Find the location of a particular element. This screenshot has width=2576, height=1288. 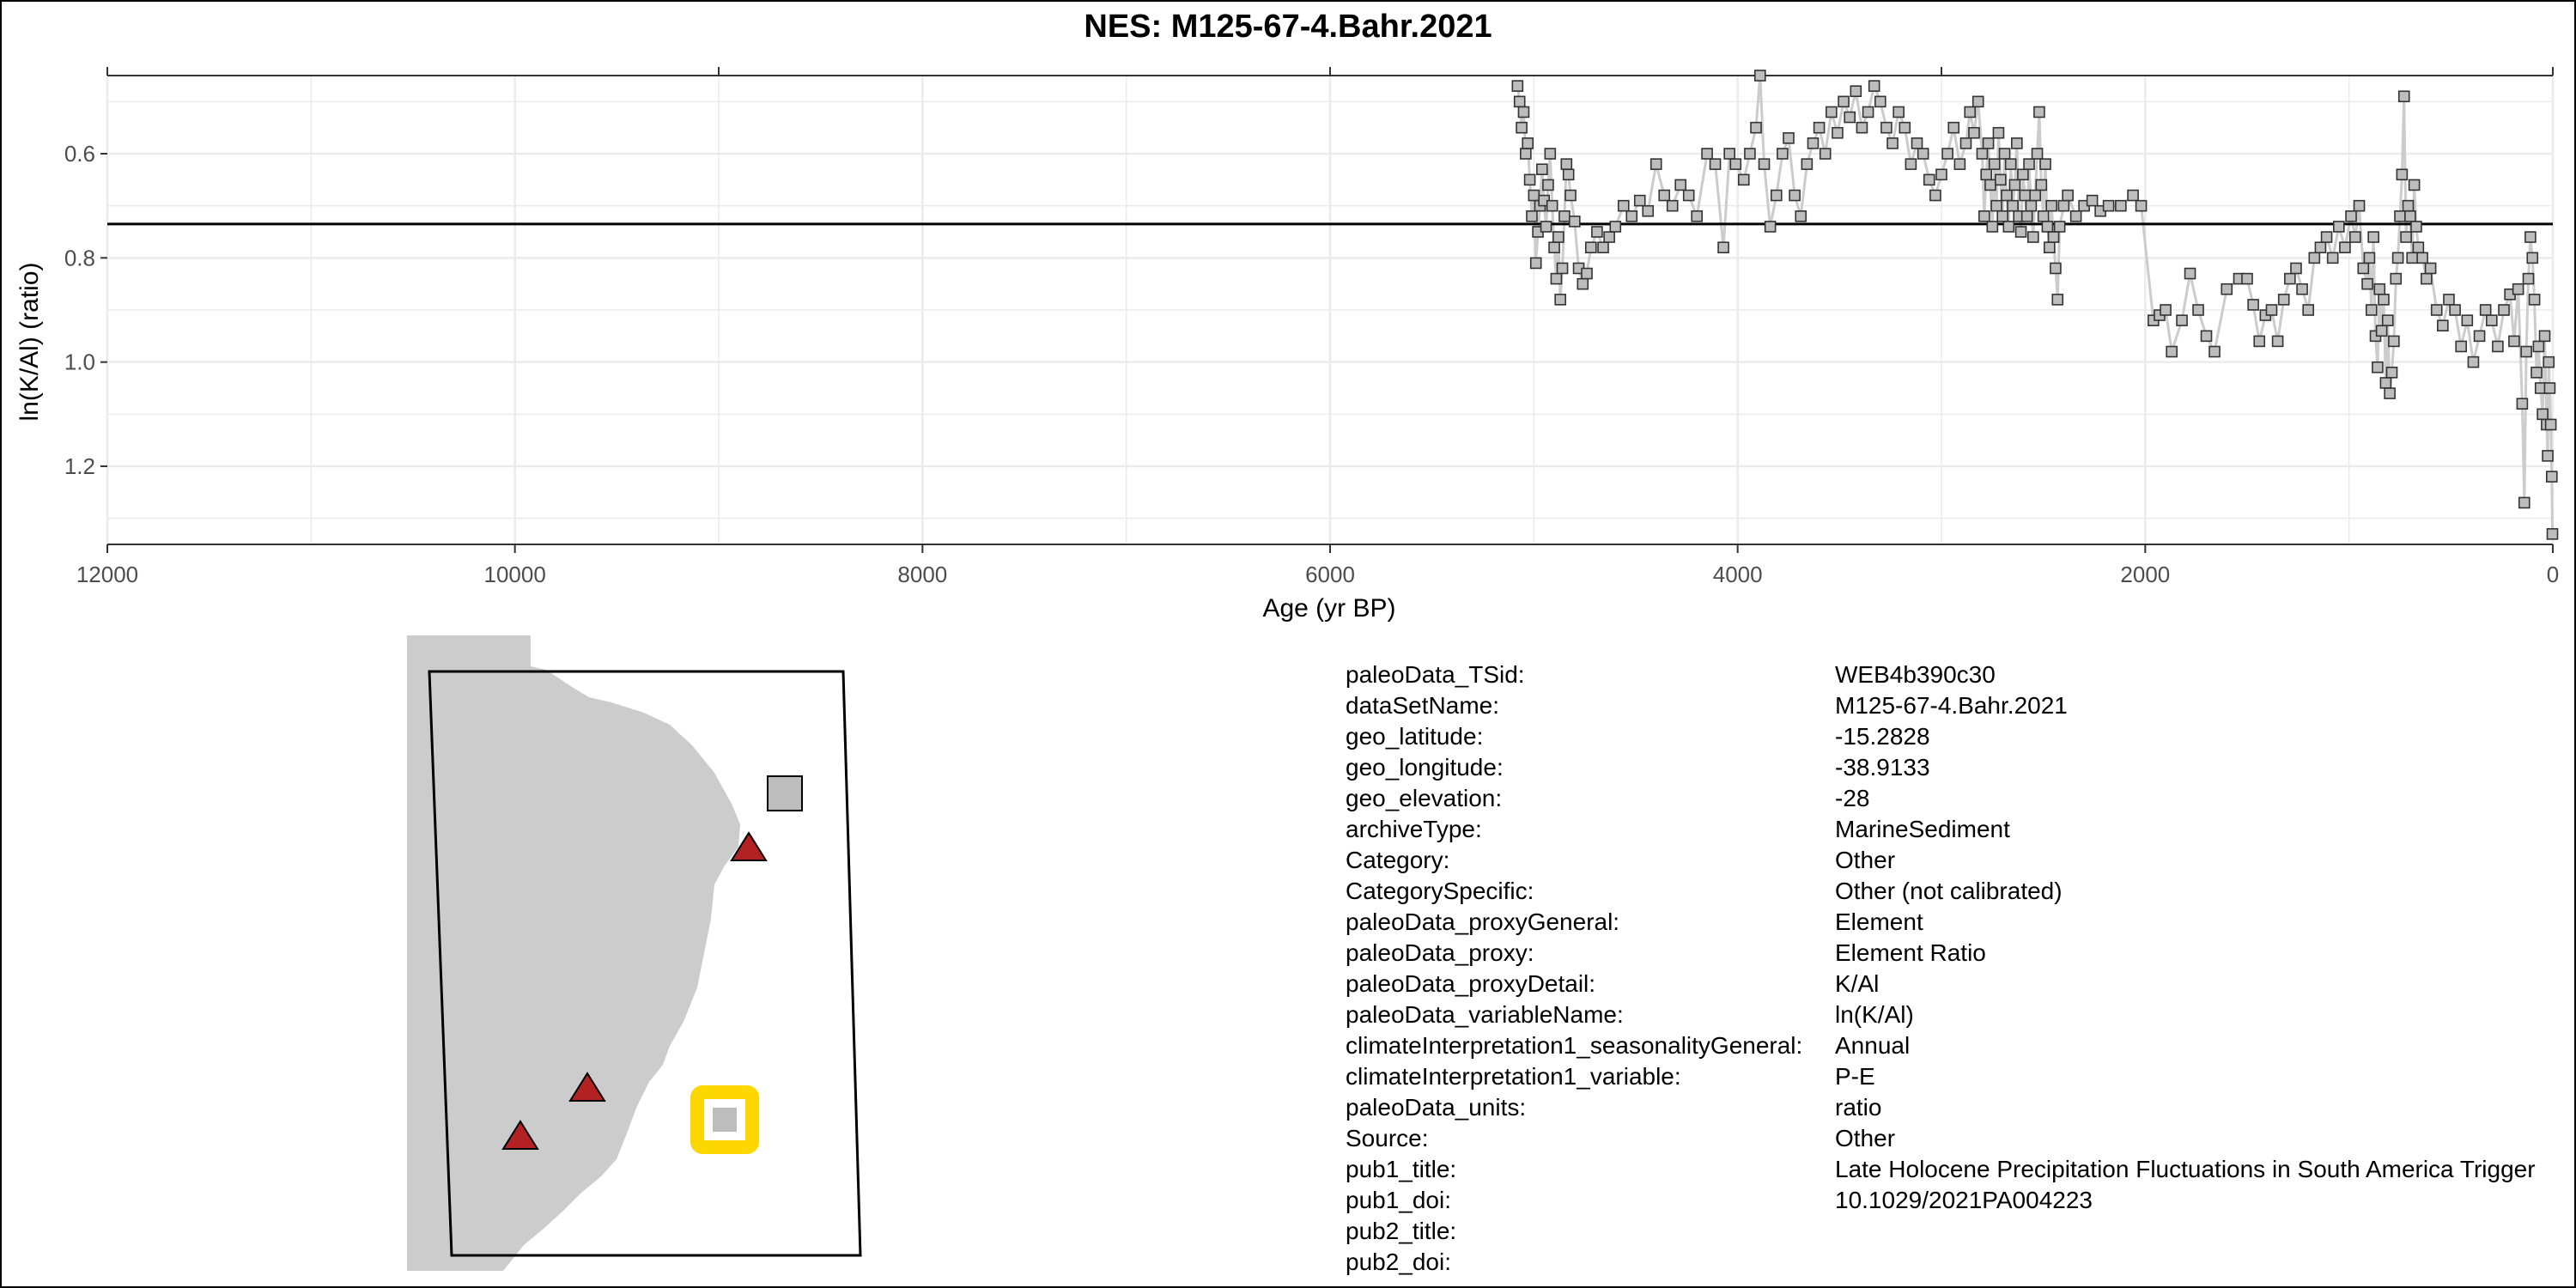

metadata-value: ln(K/Al) is located at coordinates (1874, 1014).